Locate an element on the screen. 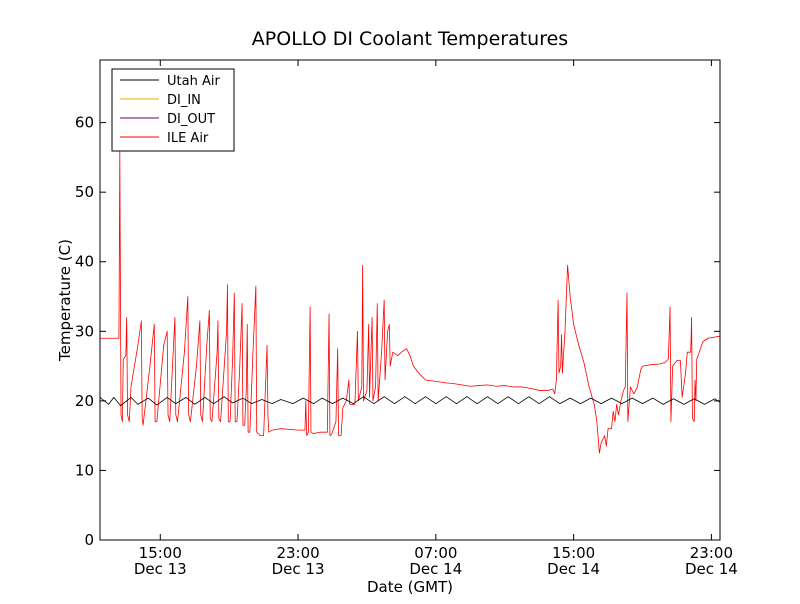  x-axis-label: Date (GMT) is located at coordinates (410, 587).